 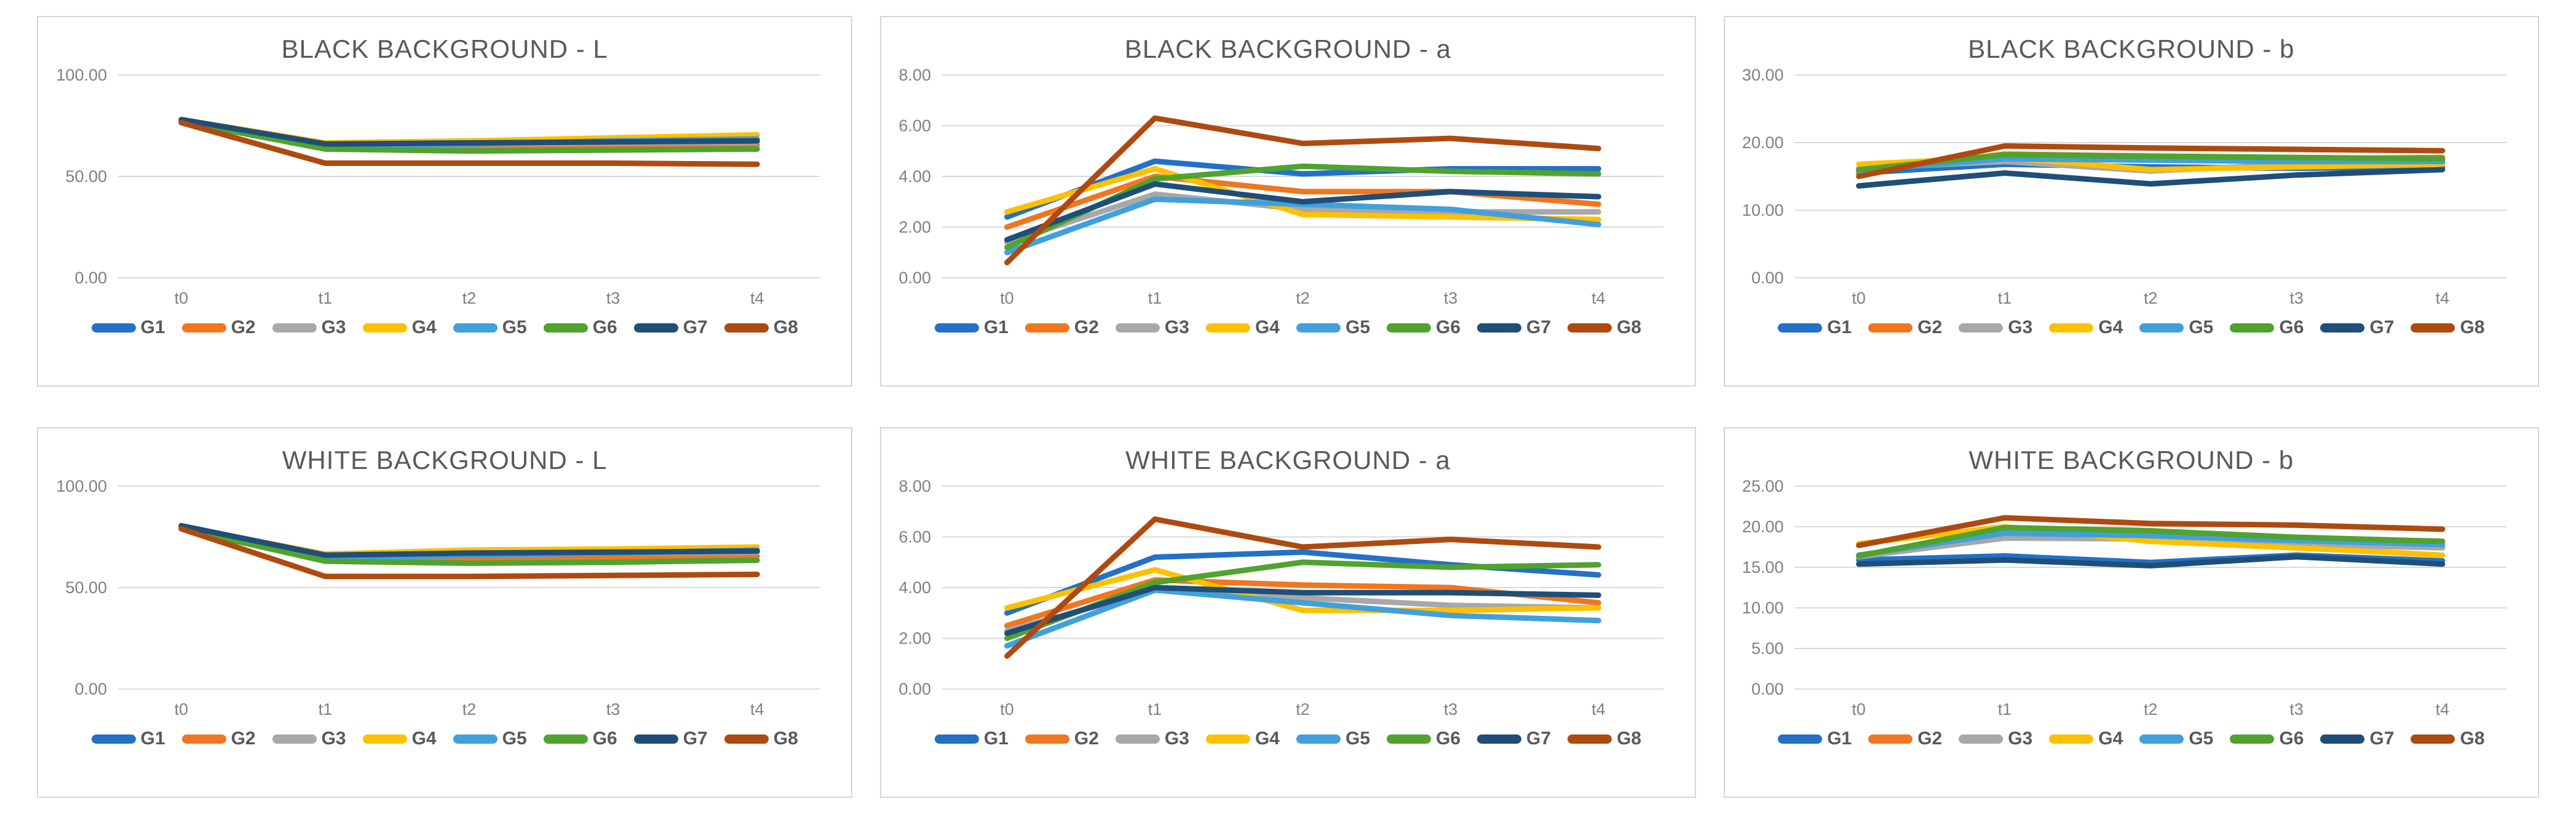 What do you see at coordinates (1303, 590) in the screenshot?
I see `series-line-g4` at bounding box center [1303, 590].